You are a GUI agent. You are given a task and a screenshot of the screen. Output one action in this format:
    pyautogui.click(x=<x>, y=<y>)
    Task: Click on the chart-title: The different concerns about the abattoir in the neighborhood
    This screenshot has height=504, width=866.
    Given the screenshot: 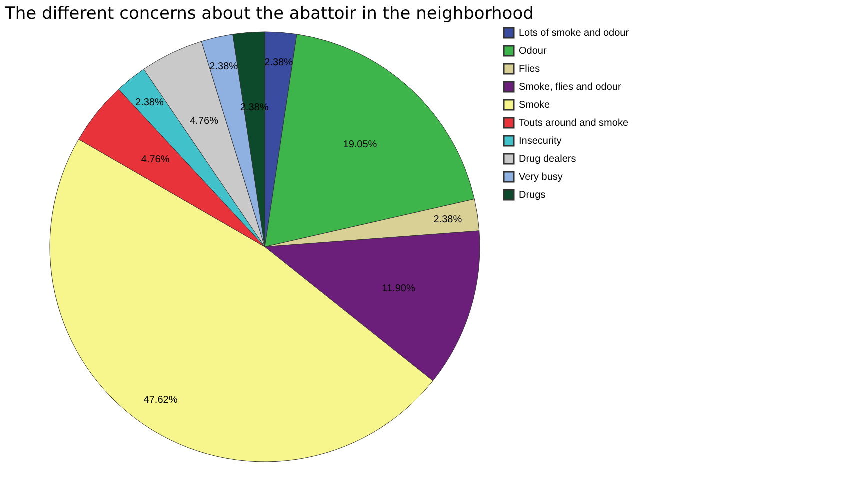 What is the action you would take?
    pyautogui.click(x=269, y=14)
    